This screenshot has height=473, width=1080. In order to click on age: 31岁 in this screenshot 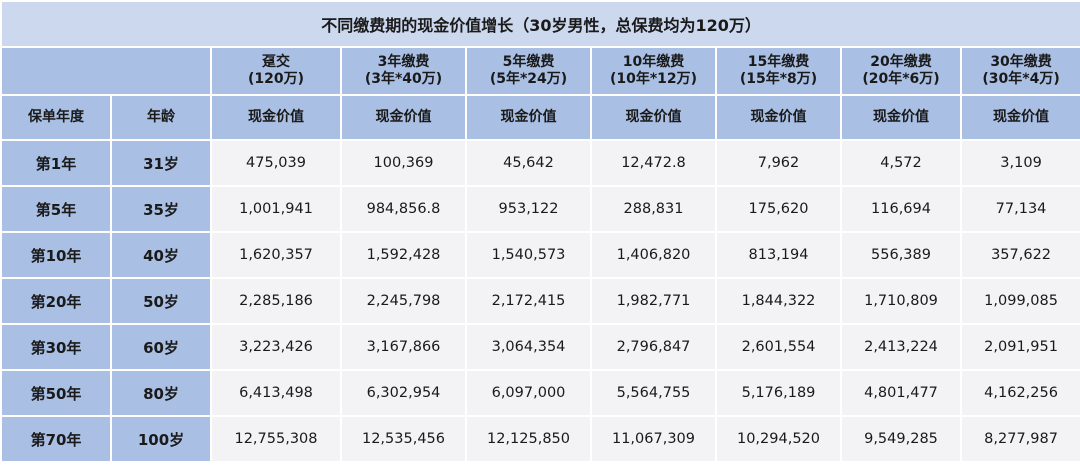, I will do `click(161, 163)`.